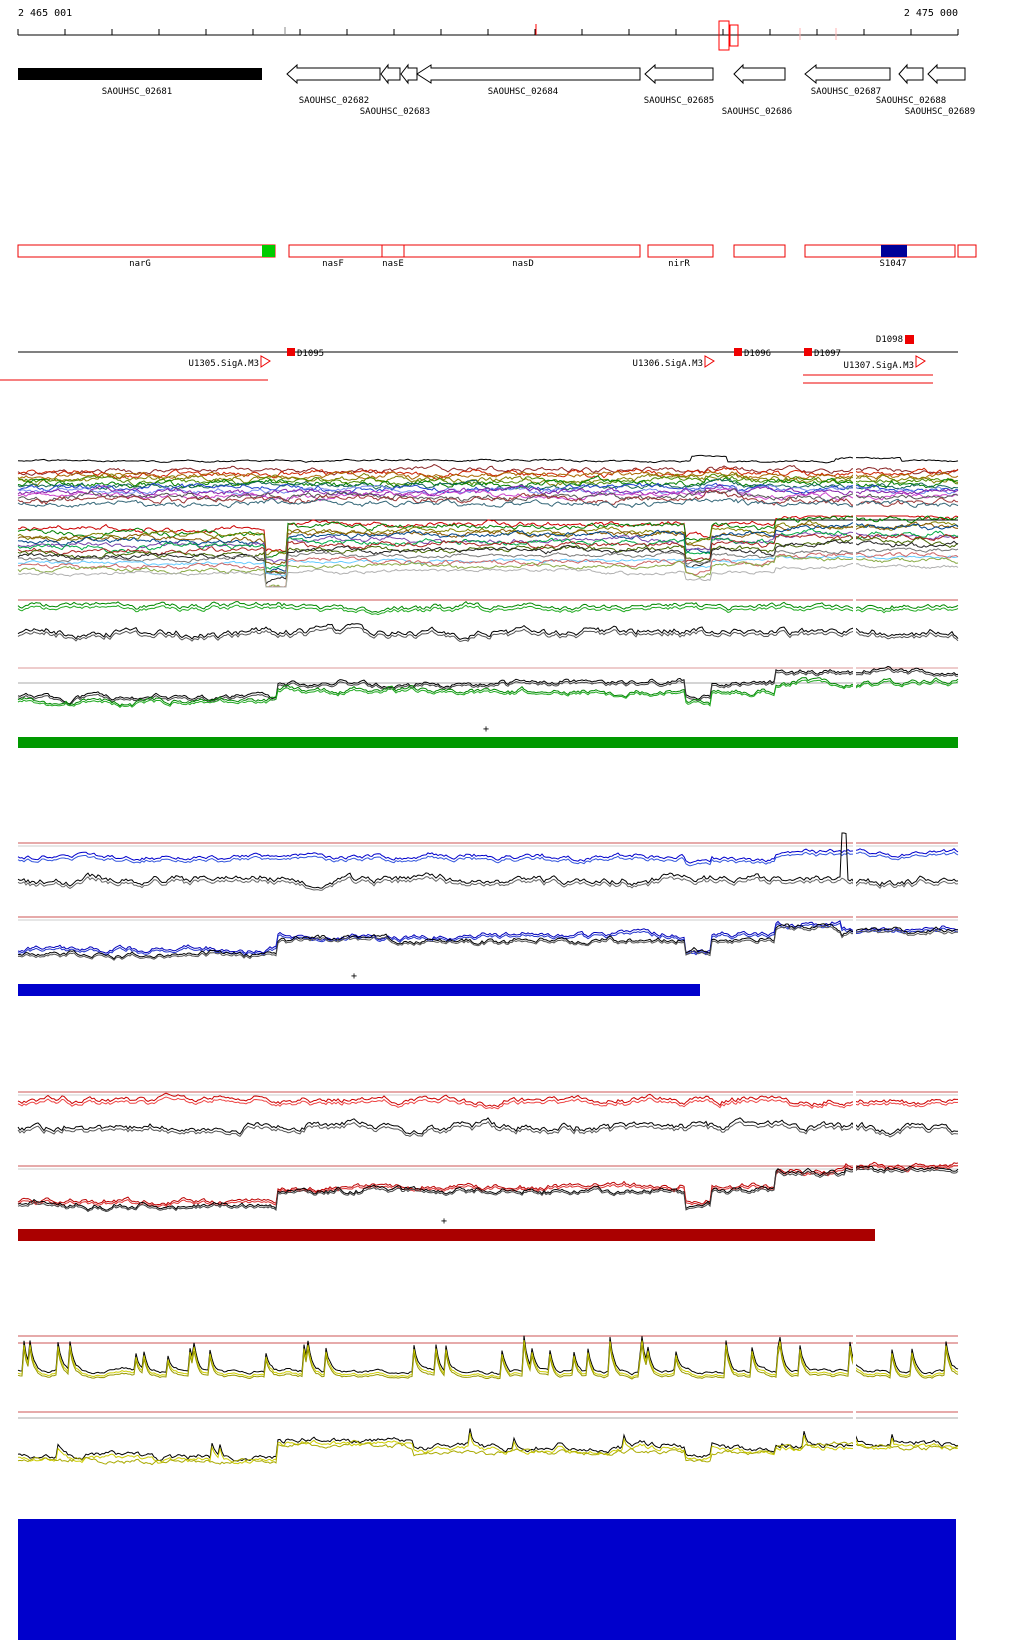  What do you see at coordinates (140, 74) in the screenshot?
I see `gene-box` at bounding box center [140, 74].